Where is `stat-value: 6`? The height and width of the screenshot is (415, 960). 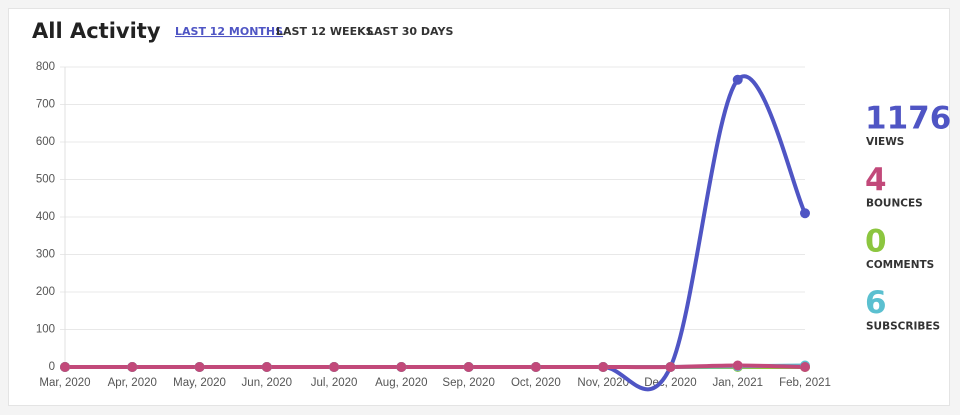 stat-value: 6 is located at coordinates (876, 303).